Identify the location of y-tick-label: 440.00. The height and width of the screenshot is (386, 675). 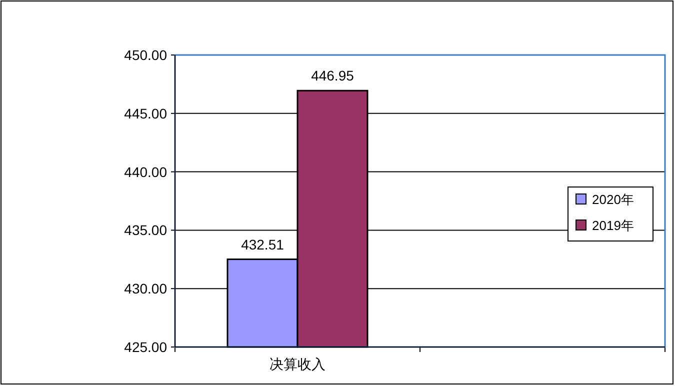
(146, 172).